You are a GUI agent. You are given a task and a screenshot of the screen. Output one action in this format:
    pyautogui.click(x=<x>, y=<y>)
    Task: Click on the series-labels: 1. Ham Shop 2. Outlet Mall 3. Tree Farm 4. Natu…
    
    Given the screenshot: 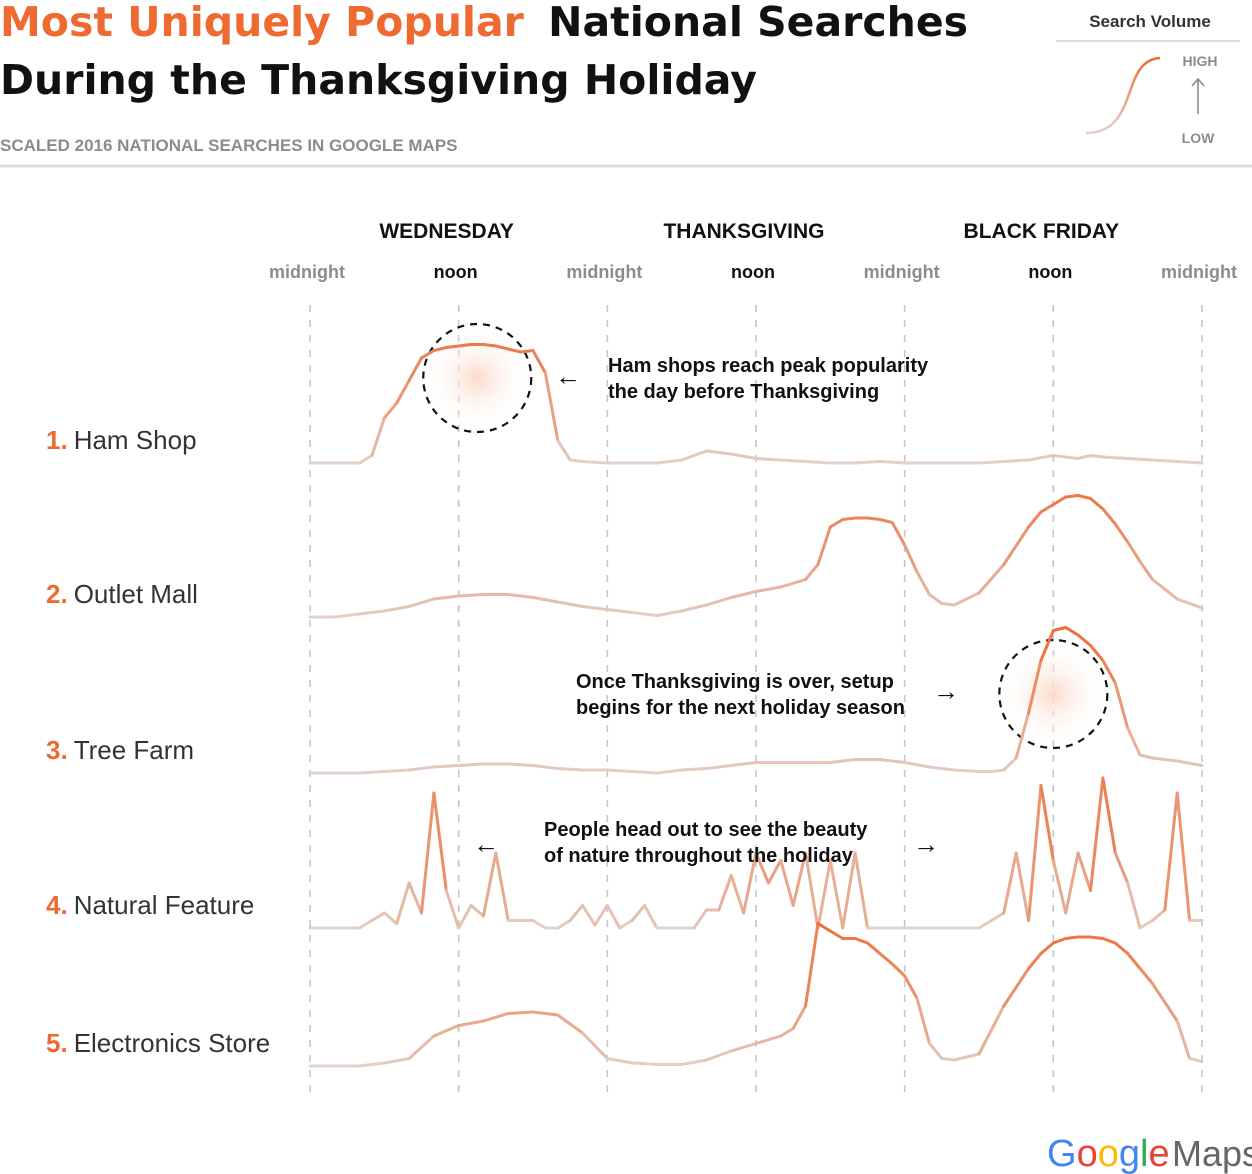 What is the action you would take?
    pyautogui.click(x=158, y=741)
    